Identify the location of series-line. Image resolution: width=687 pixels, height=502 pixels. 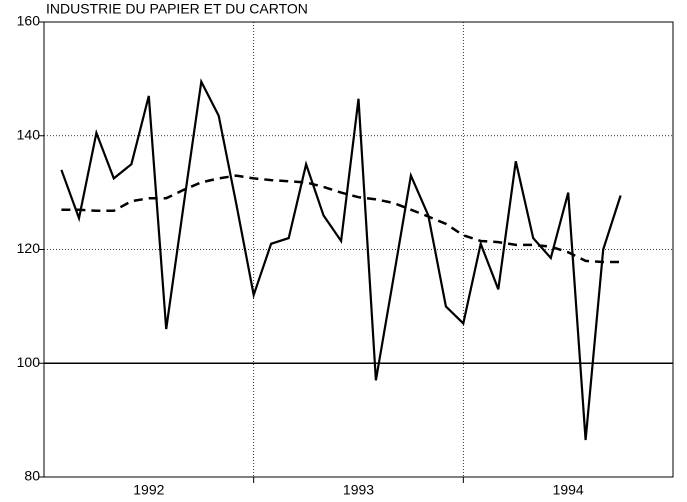
(341, 219).